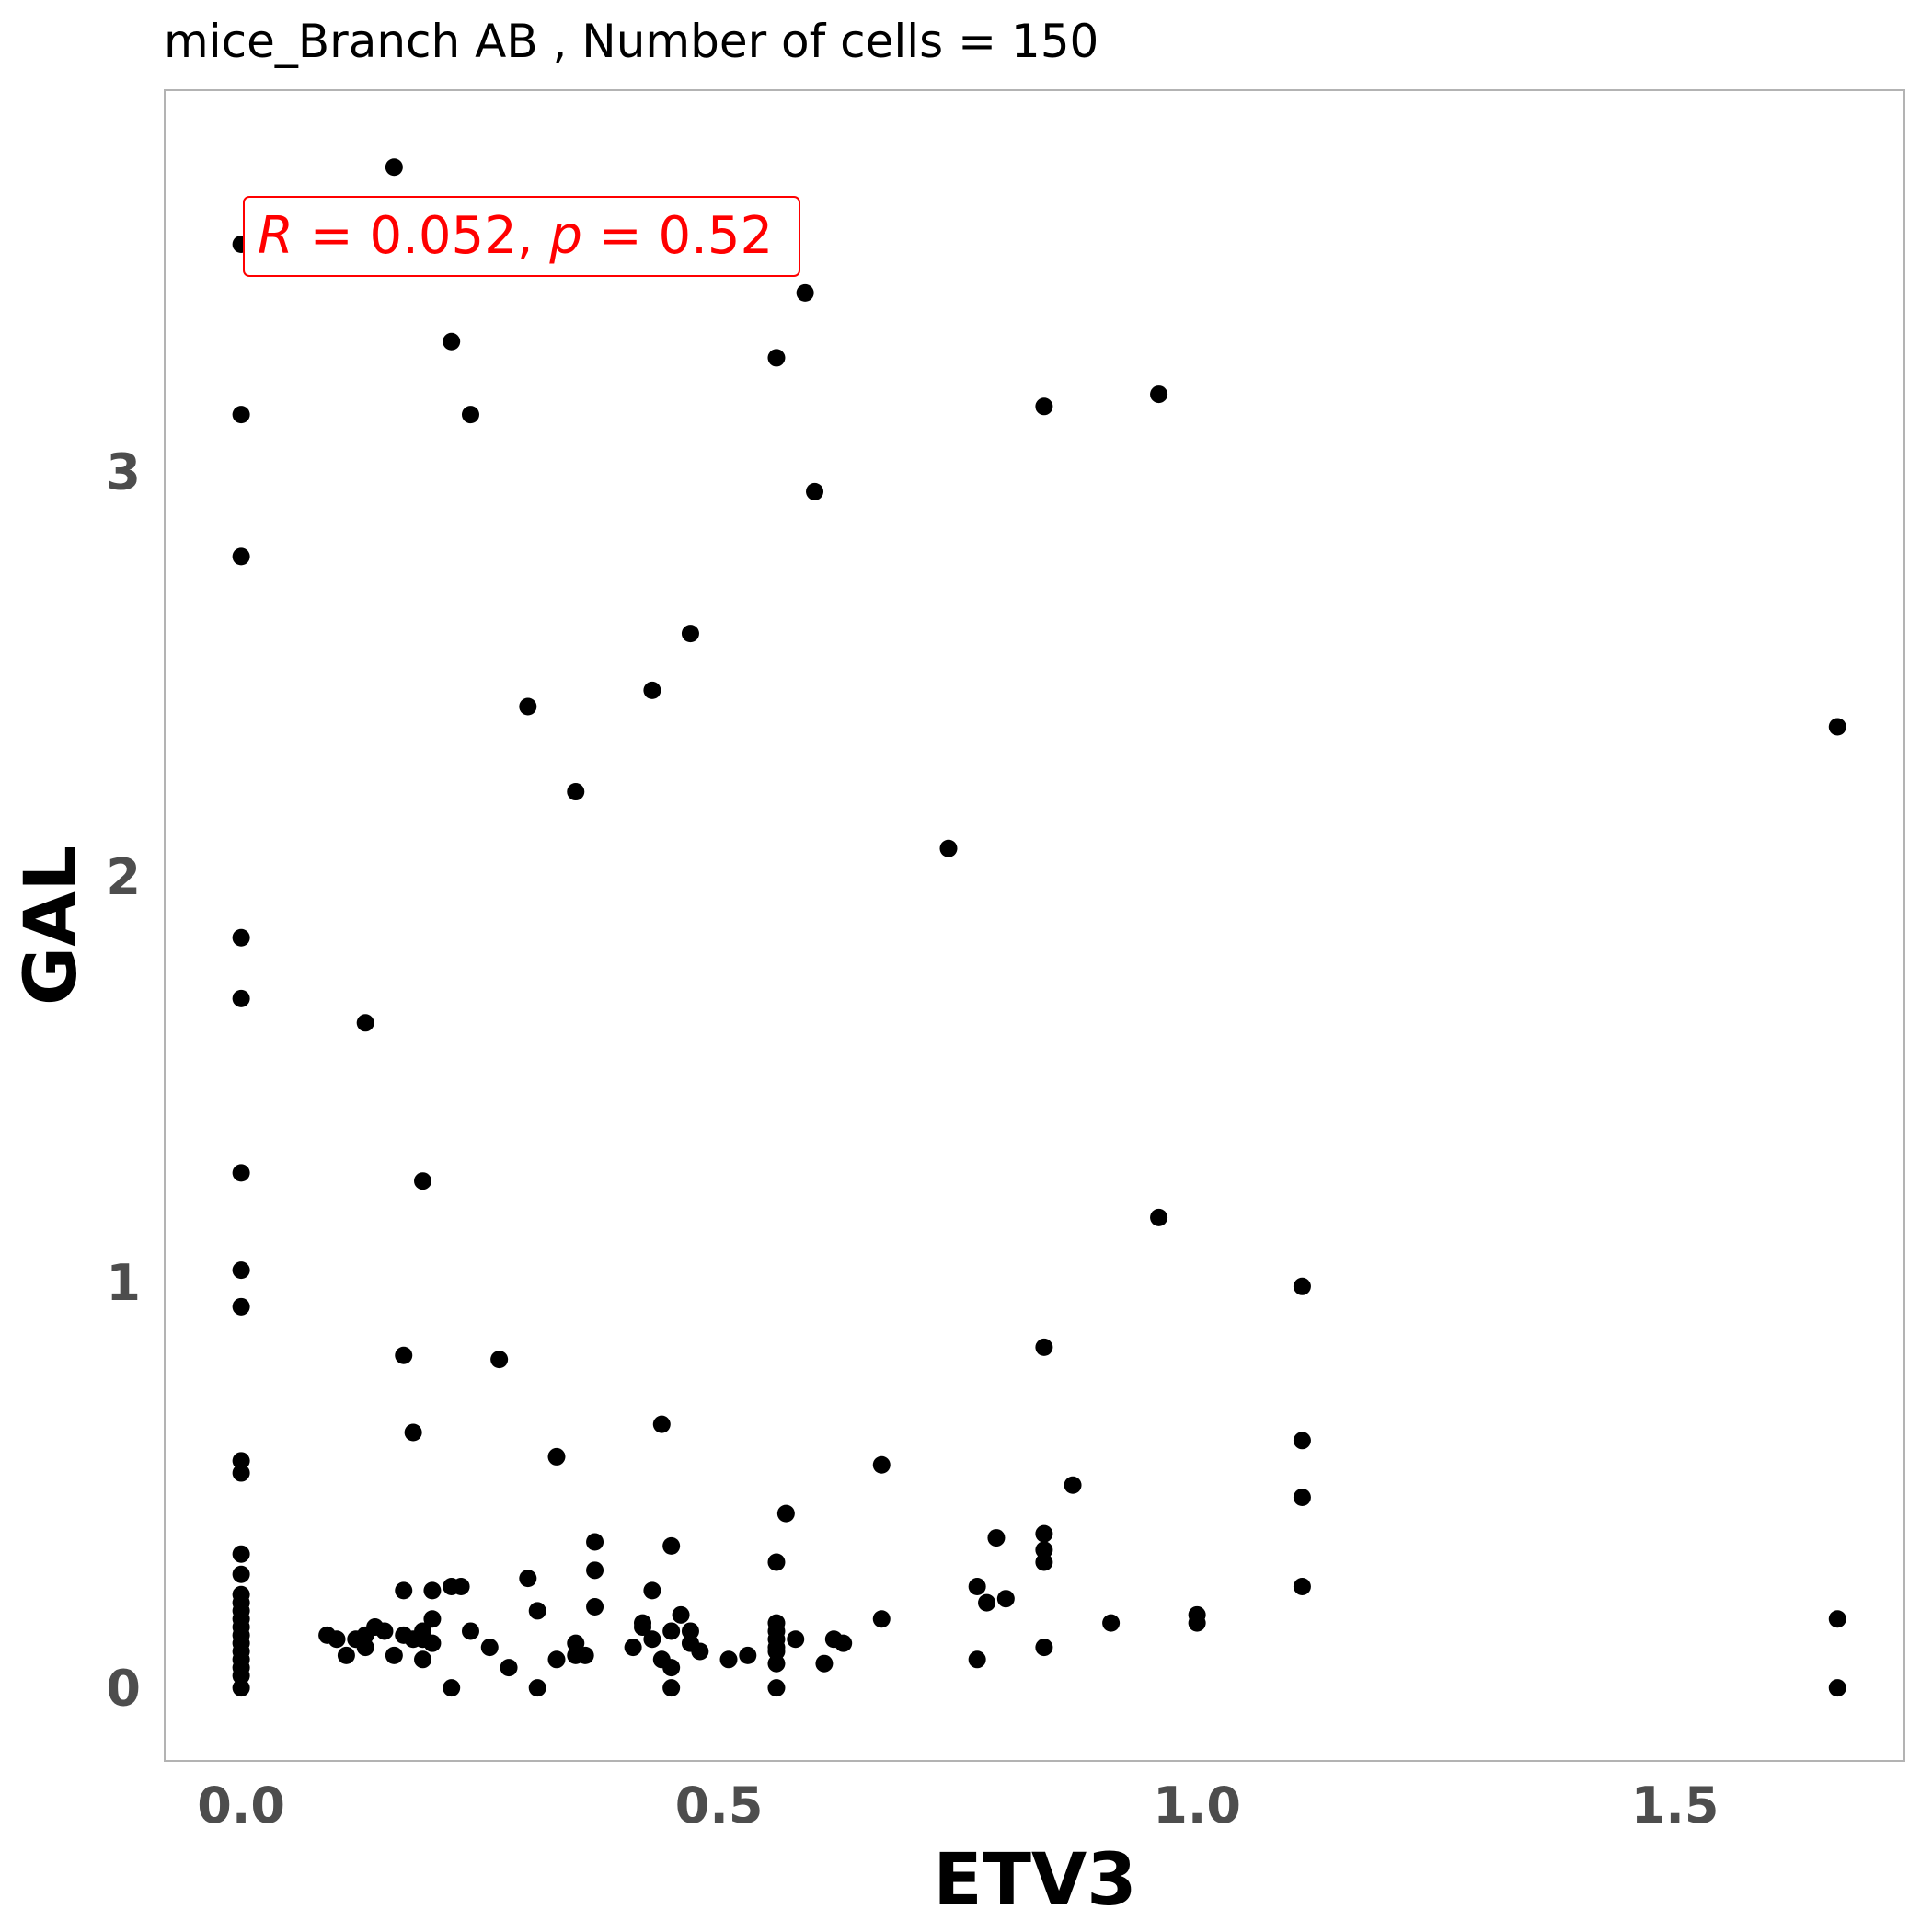 This screenshot has height=1932, width=1932. I want to click on annotation-box, so click(521, 236).